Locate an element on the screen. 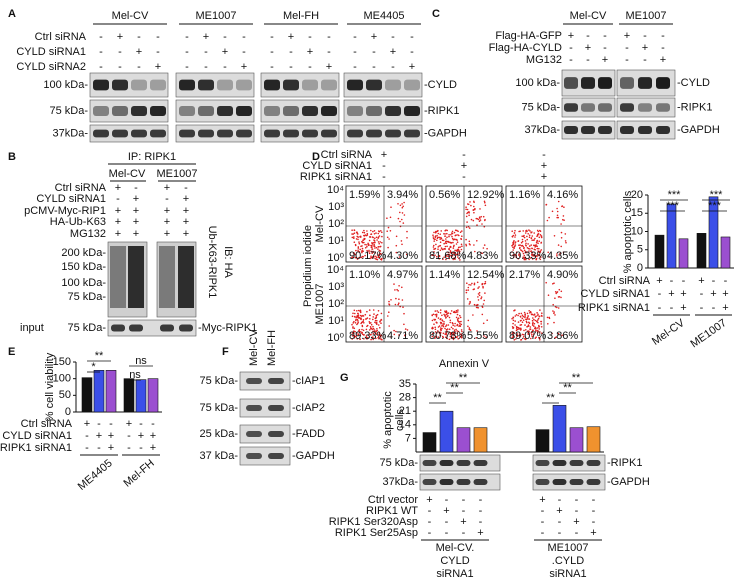 This screenshot has width=740, height=586. axis-title: cells is located at coordinates (400, 420).